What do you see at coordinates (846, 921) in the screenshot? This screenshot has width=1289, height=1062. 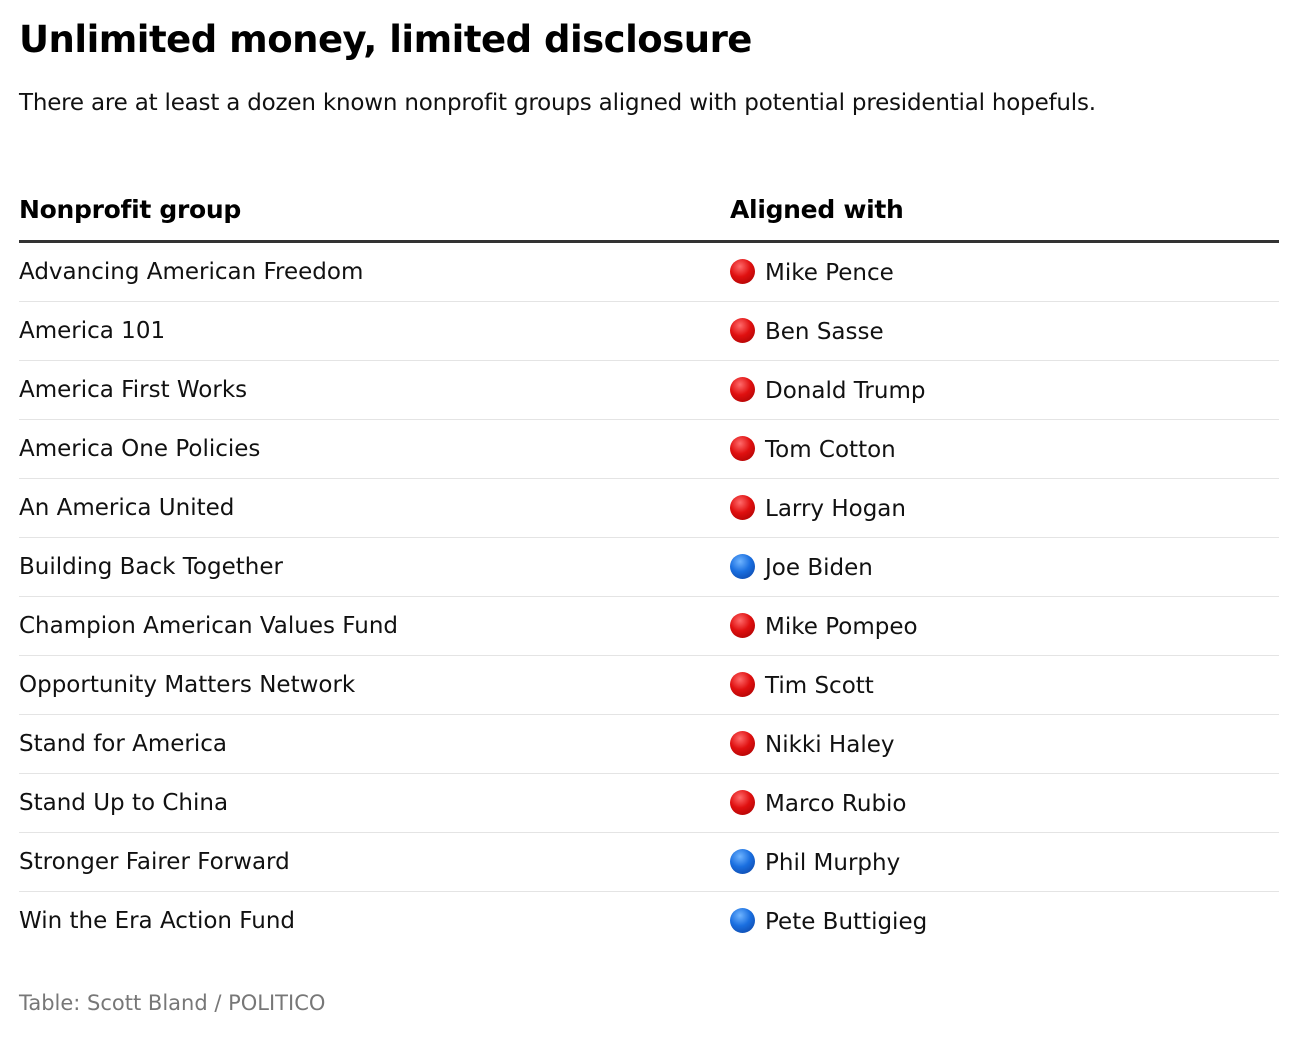 I see `politician-name: Pete Buttigieg` at bounding box center [846, 921].